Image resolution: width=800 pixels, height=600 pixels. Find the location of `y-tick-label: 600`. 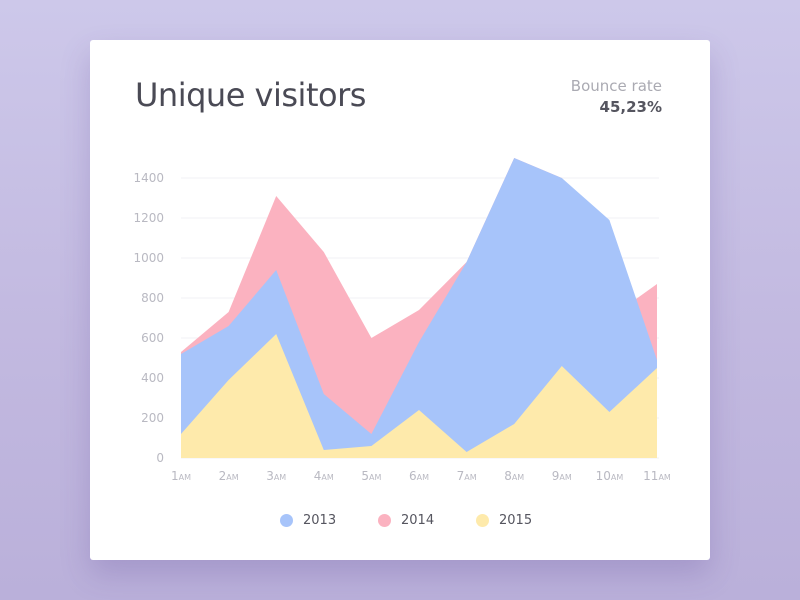

y-tick-label: 600 is located at coordinates (152, 338).